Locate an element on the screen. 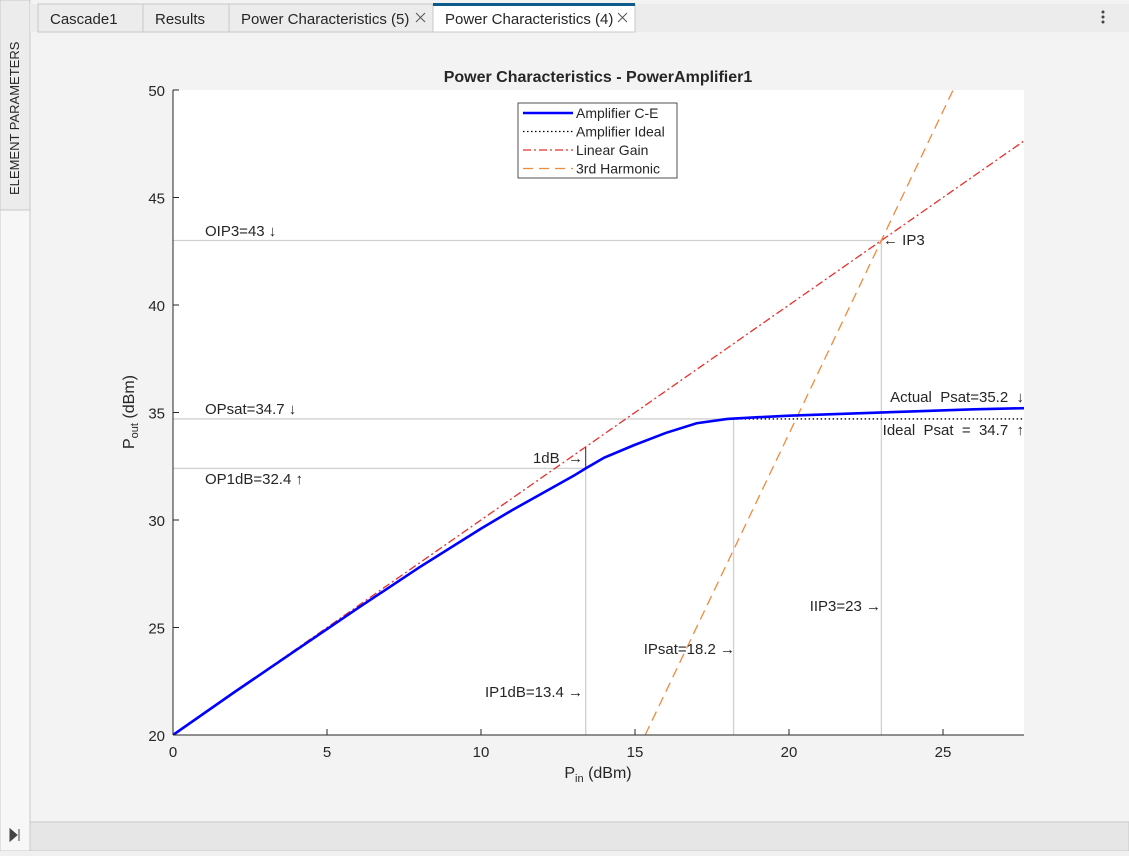  chart-title: Power Characteristics - PowerAmplifier1 is located at coordinates (598, 77).